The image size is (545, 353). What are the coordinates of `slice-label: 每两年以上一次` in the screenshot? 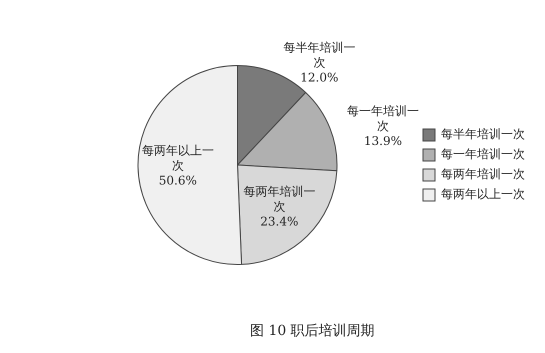 It's located at (178, 157).